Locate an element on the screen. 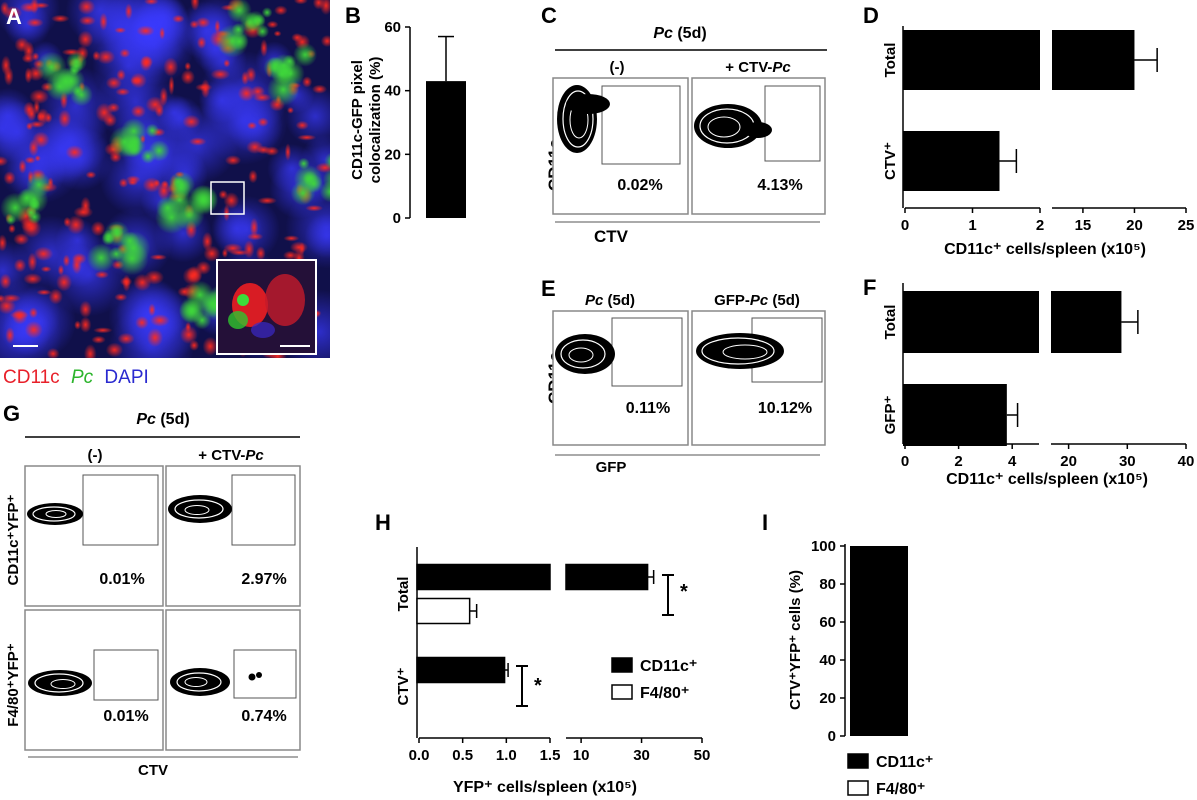  panel-letter-d: D is located at coordinates (871, 15).